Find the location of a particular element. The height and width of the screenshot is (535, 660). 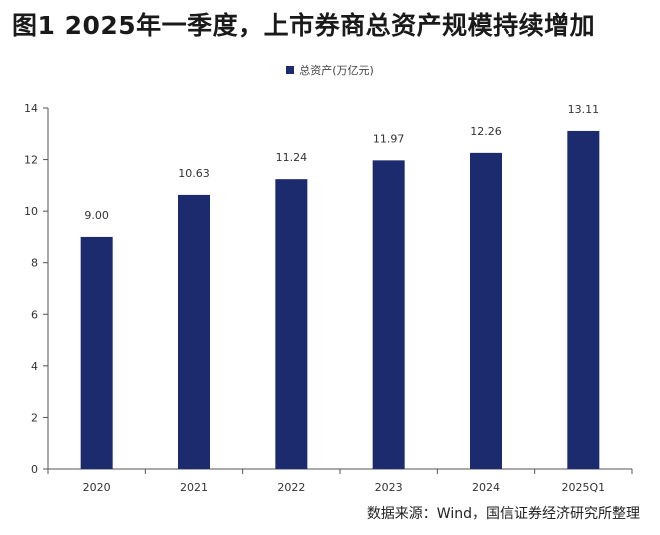

data-label-2024: 12.26 is located at coordinates (486, 131).